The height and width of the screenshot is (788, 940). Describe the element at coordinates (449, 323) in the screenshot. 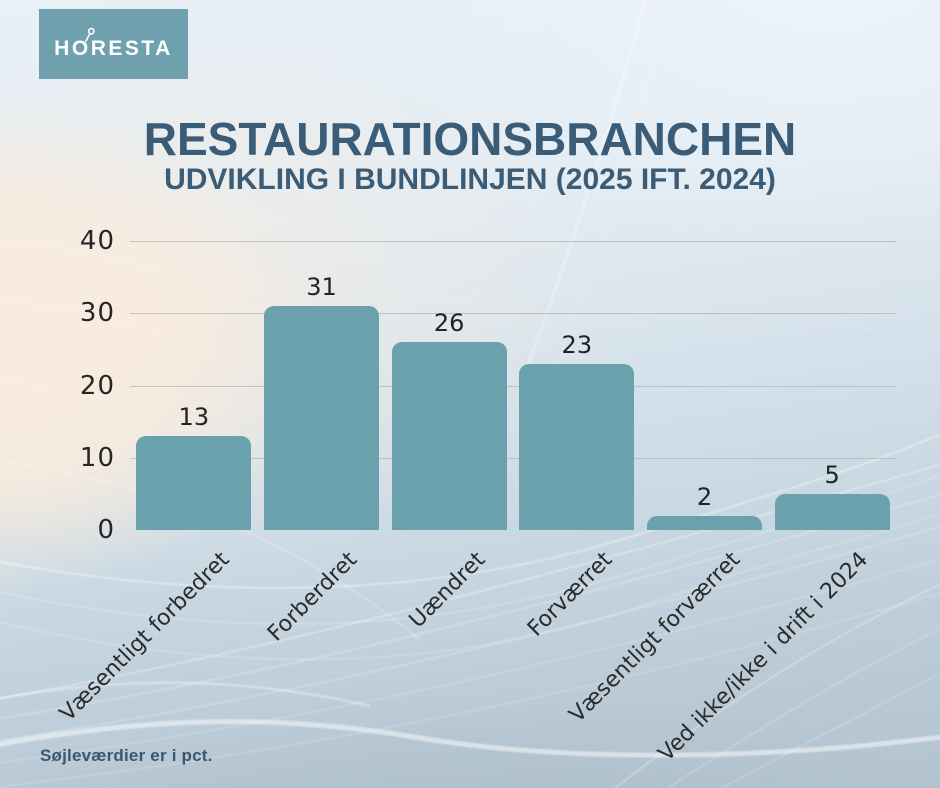

I see `bar-value-2: 26` at that location.